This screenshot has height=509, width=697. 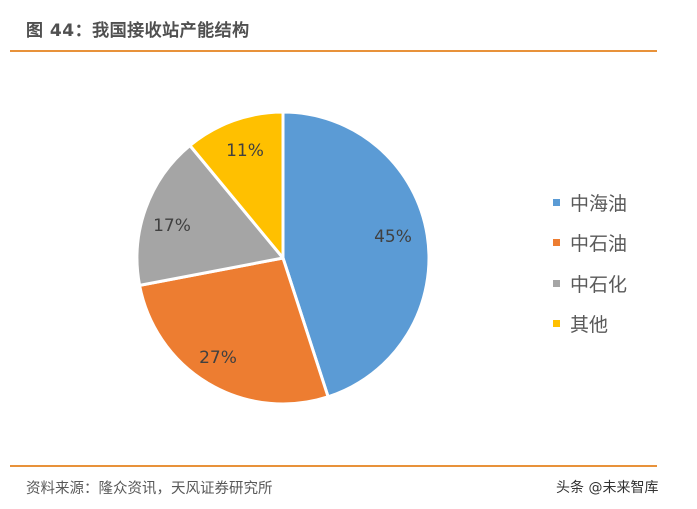 I want to click on slice-others, so click(x=236, y=185).